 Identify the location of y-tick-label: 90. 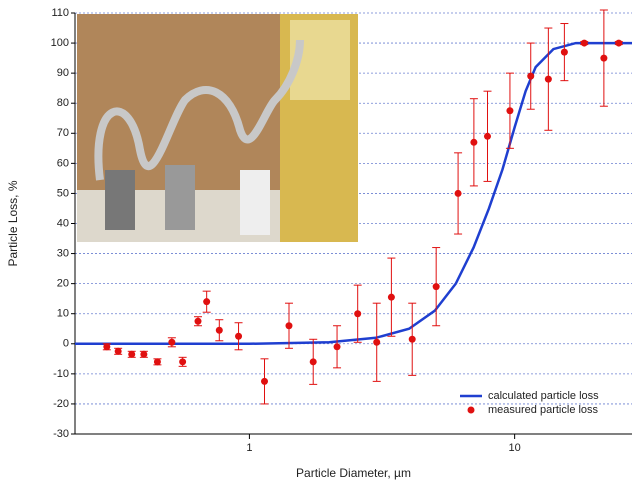
(63, 73).